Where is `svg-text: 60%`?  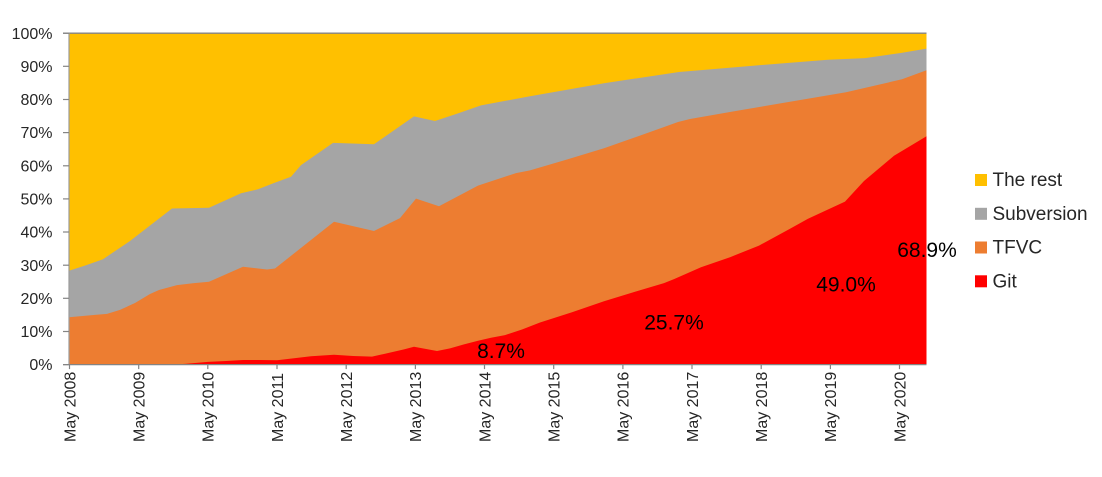
svg-text: 60% is located at coordinates (36, 166).